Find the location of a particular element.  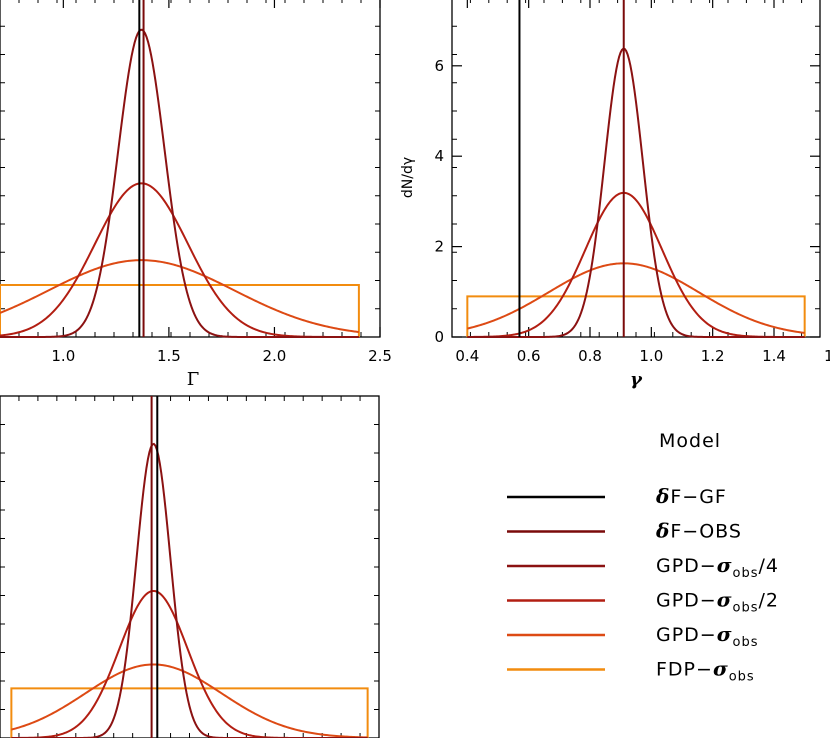

legend-label: δF−OBS is located at coordinates (698, 531).